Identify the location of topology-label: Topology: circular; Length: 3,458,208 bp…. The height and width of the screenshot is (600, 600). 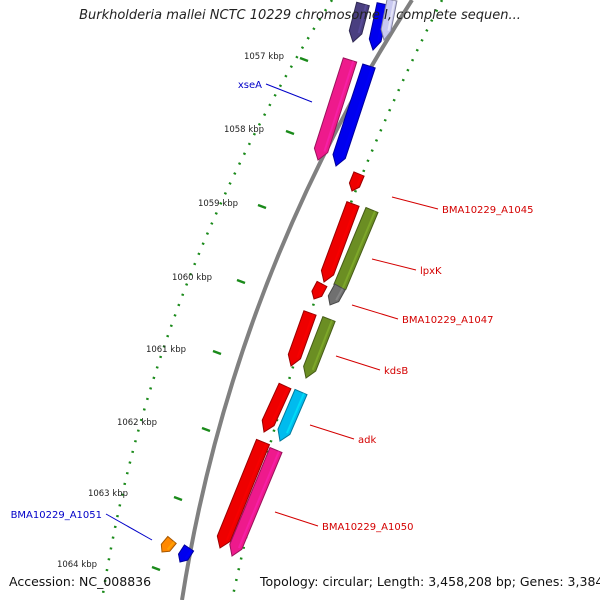
(430, 581).